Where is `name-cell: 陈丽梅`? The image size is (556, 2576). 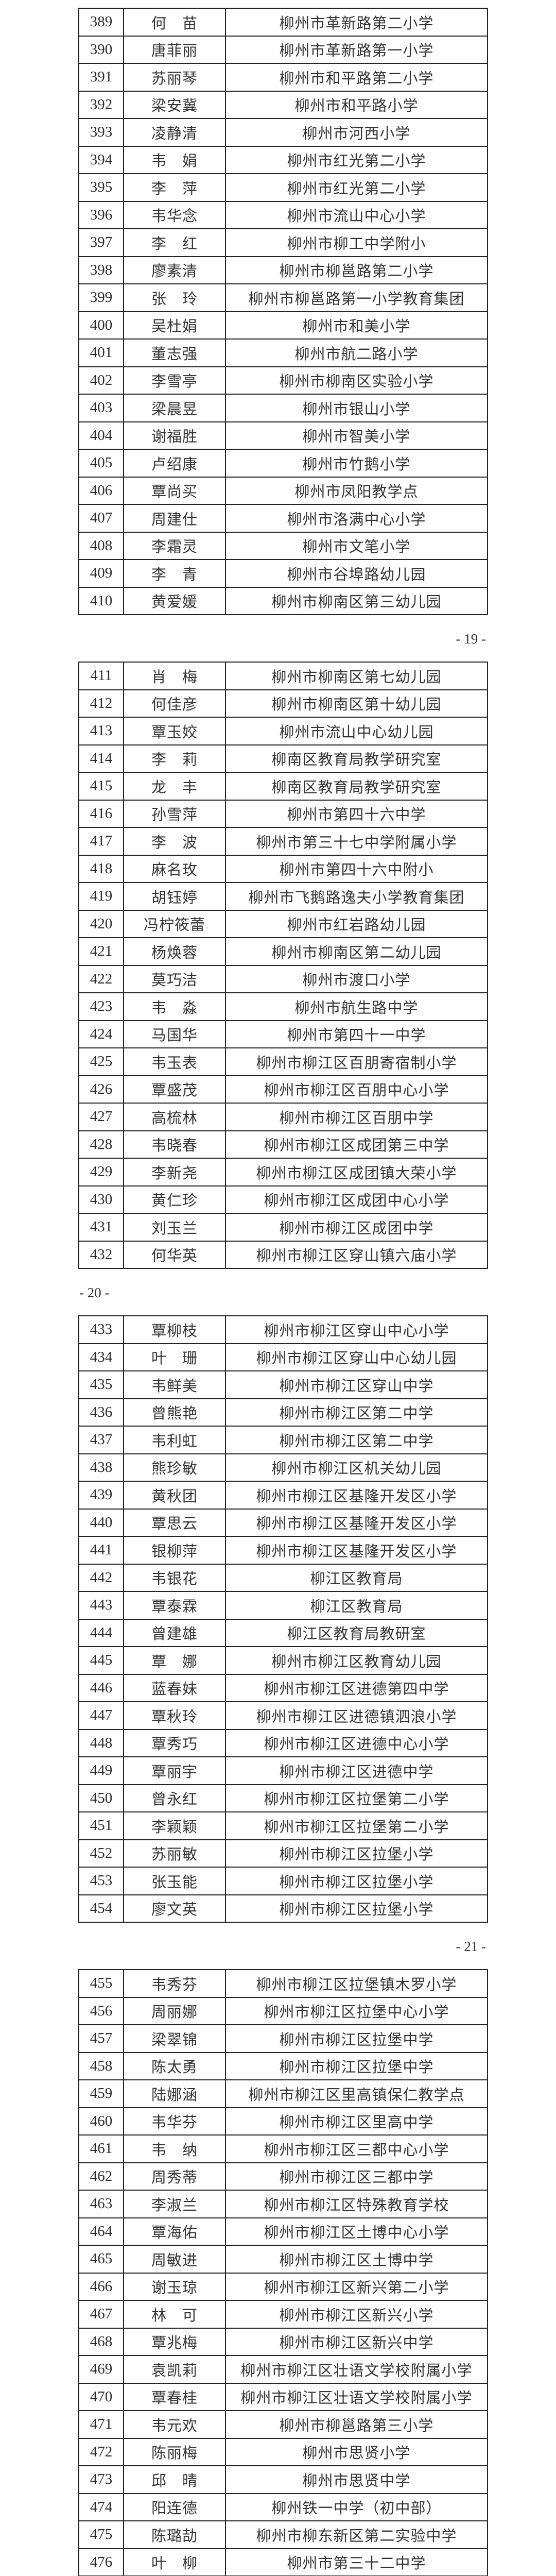
name-cell: 陈丽梅 is located at coordinates (174, 2452).